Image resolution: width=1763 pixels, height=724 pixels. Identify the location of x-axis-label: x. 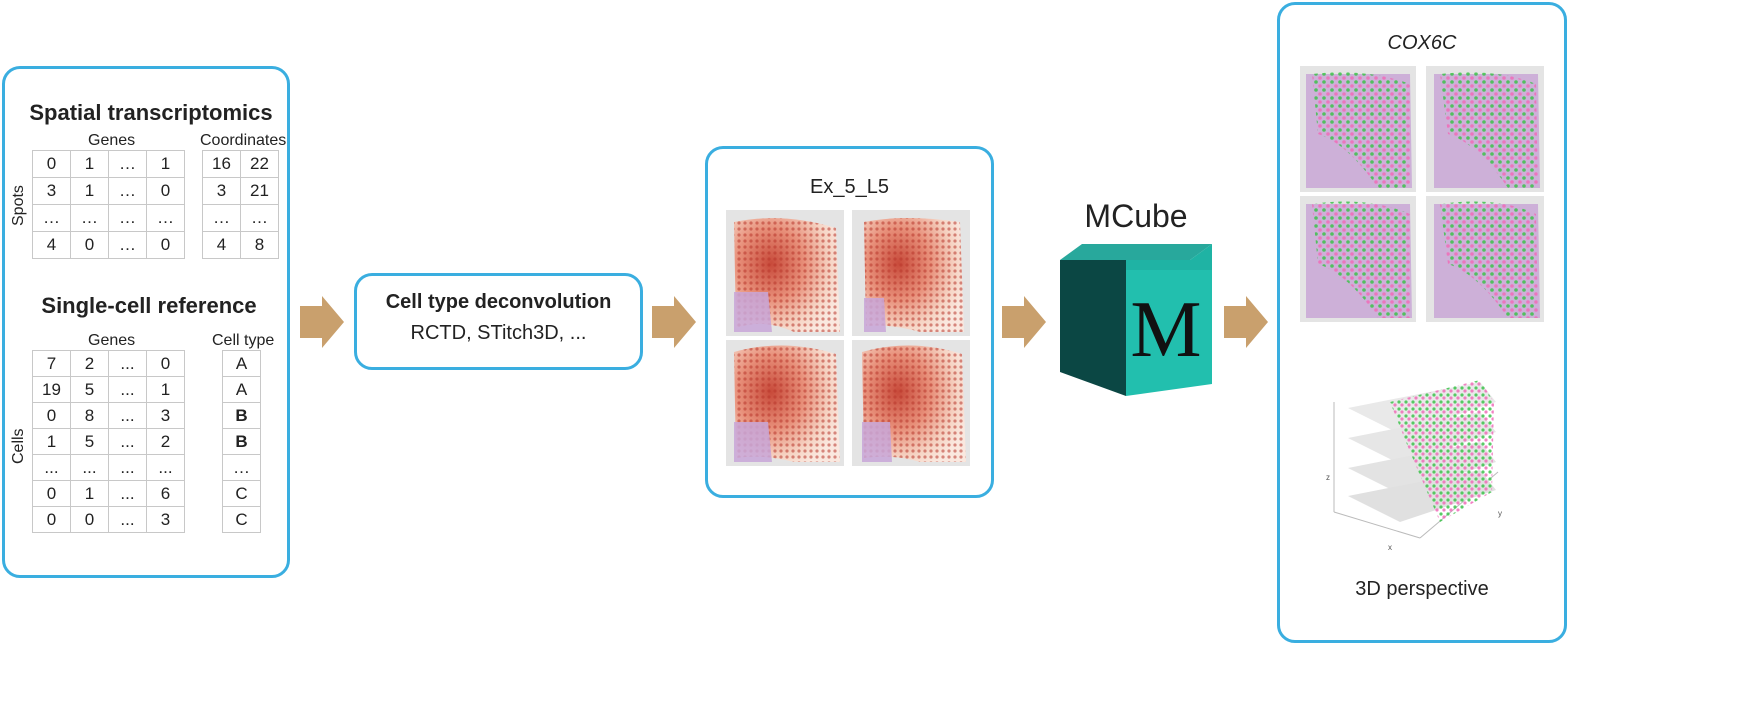
(1390, 547).